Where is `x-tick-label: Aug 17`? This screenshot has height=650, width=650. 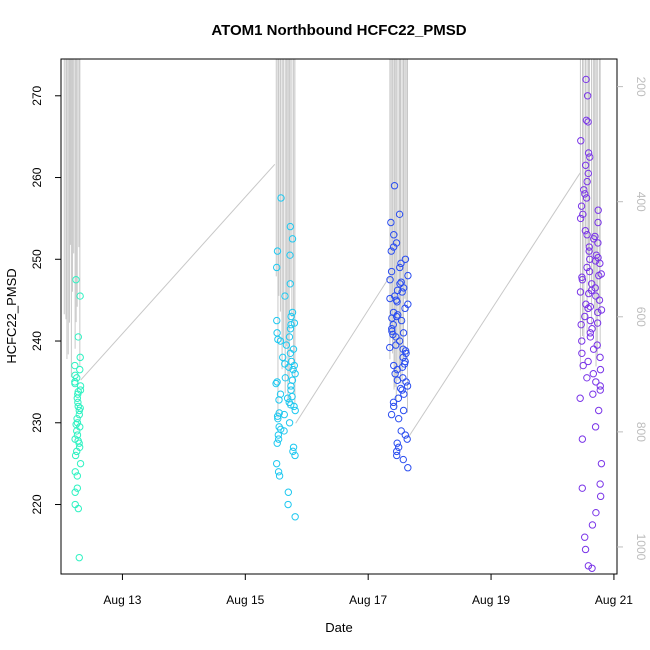
x-tick-label: Aug 17 is located at coordinates (368, 600).